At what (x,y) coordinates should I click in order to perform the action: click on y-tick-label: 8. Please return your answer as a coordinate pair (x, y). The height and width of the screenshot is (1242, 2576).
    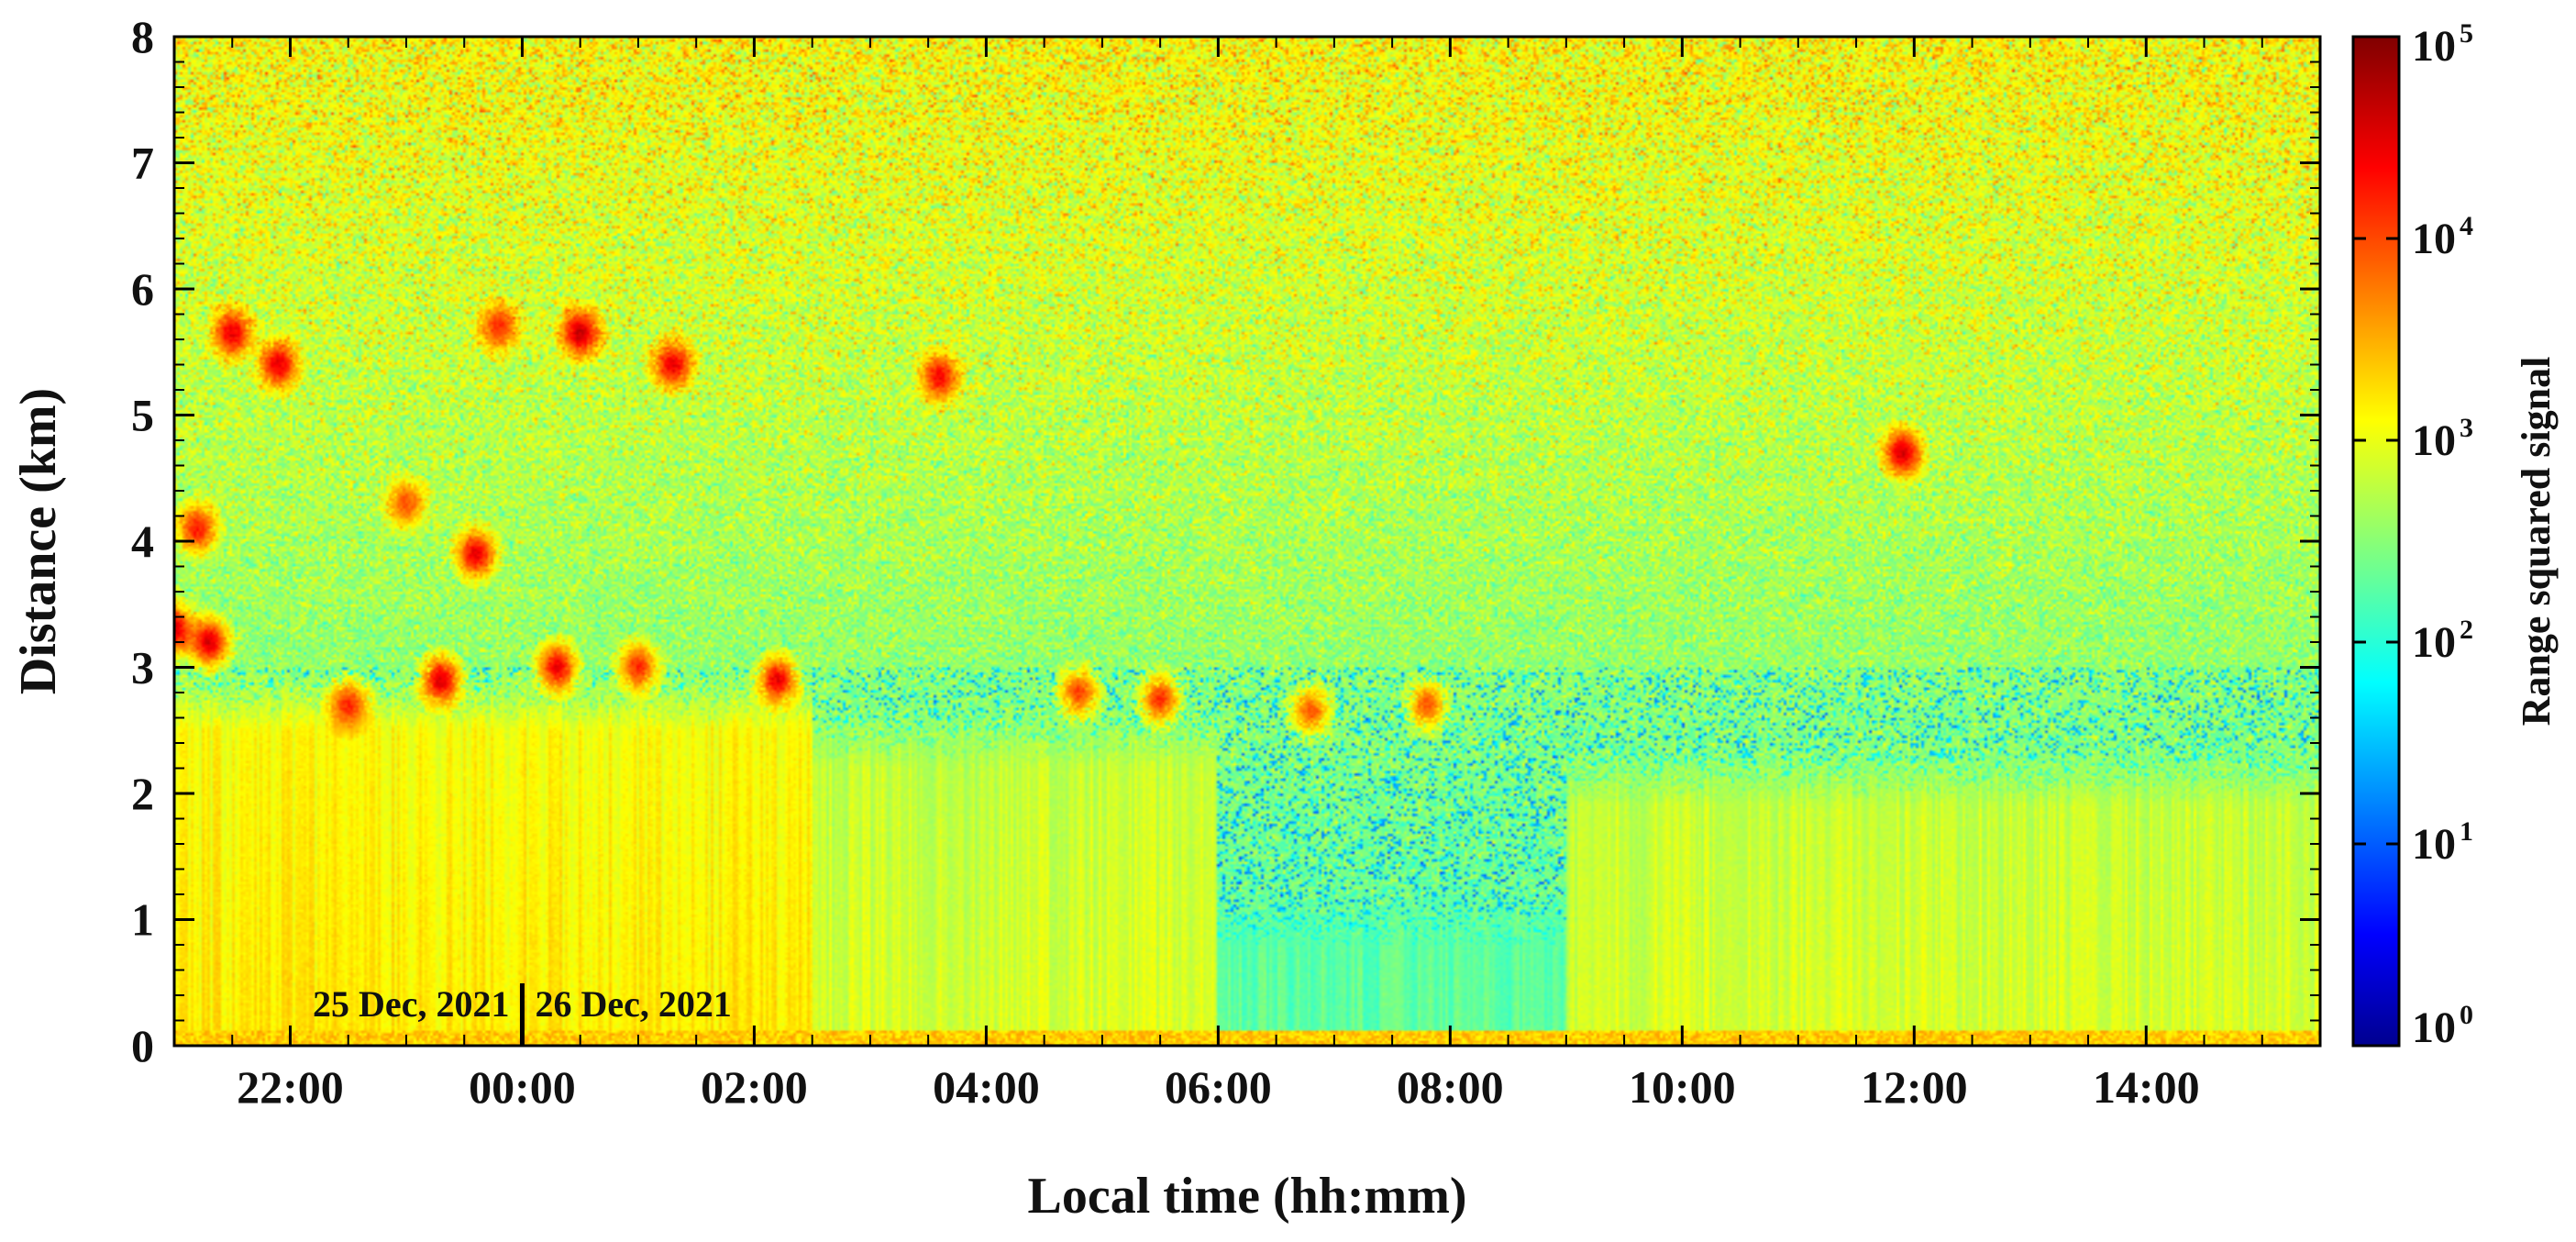
    Looking at the image, I should click on (142, 36).